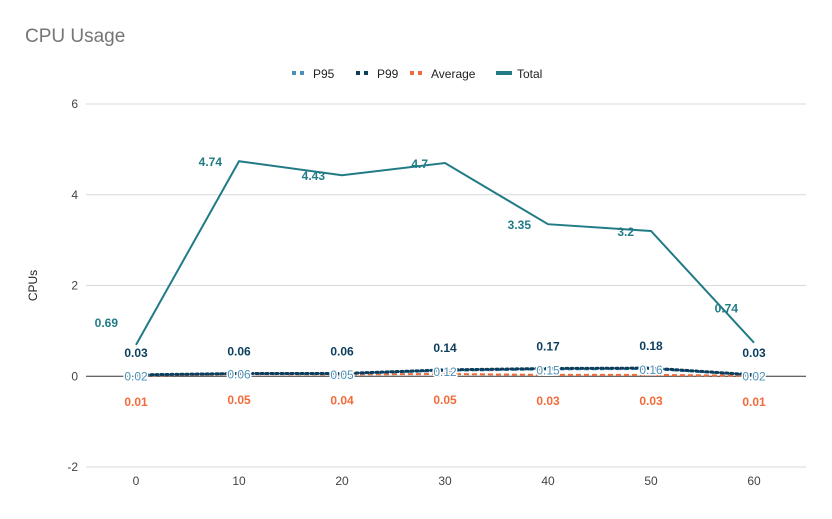 The height and width of the screenshot is (519, 832). What do you see at coordinates (74, 104) in the screenshot?
I see `y-tick-label: 6` at bounding box center [74, 104].